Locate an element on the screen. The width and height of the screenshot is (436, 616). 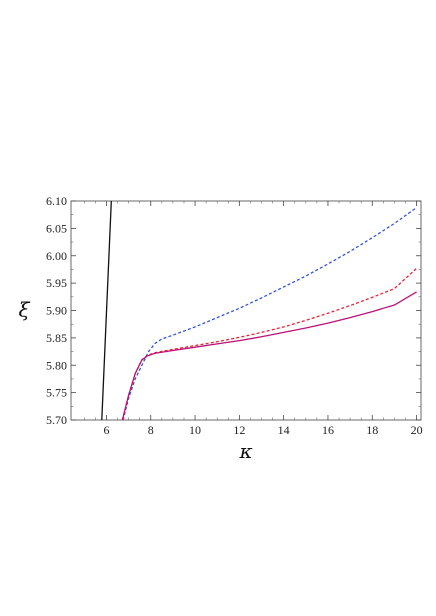
y-tick-label: 6.05 is located at coordinates (56, 228).